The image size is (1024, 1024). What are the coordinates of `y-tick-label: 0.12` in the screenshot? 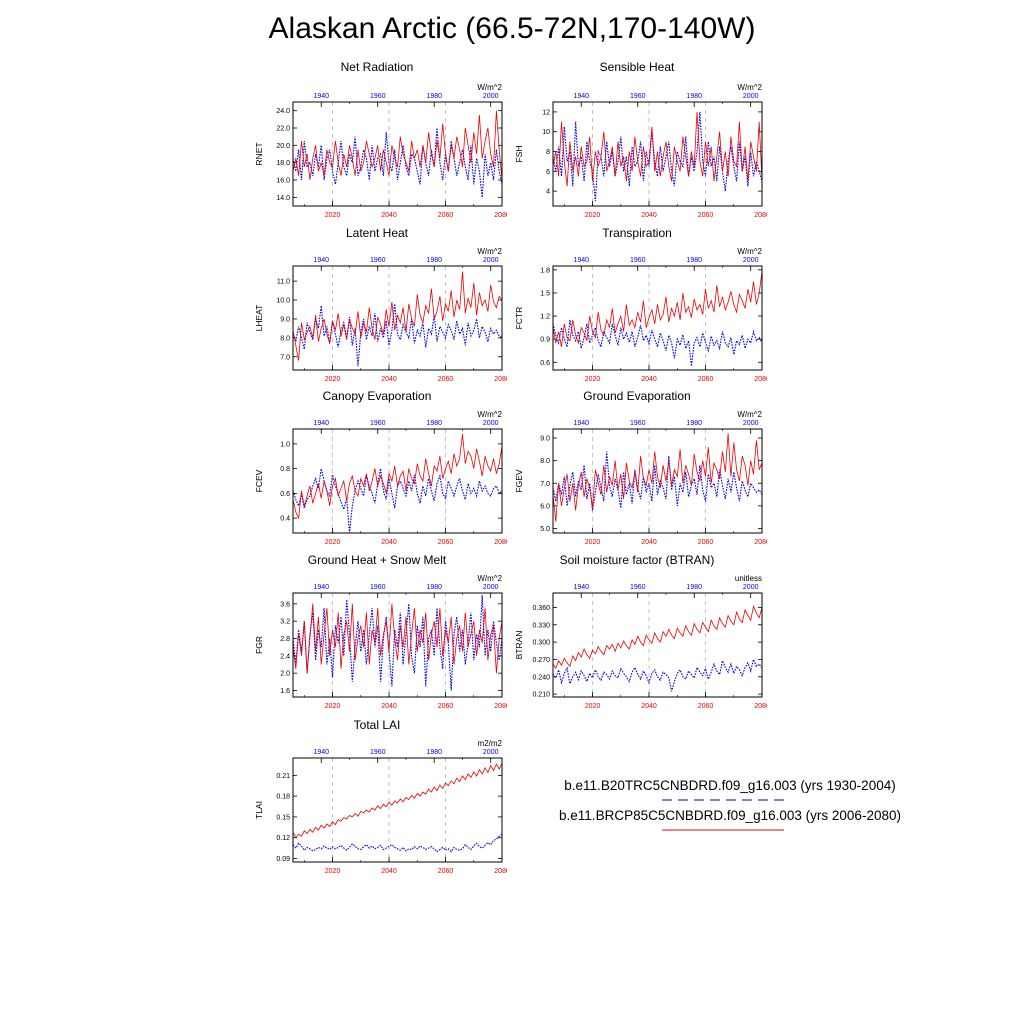 It's located at (283, 838).